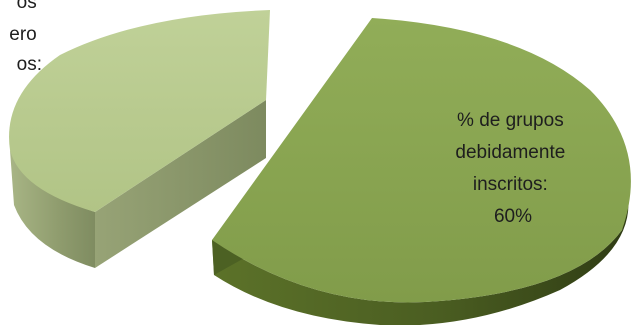 The width and height of the screenshot is (631, 325). What do you see at coordinates (513, 216) in the screenshot?
I see `slice-large-label-line-4: 60%` at bounding box center [513, 216].